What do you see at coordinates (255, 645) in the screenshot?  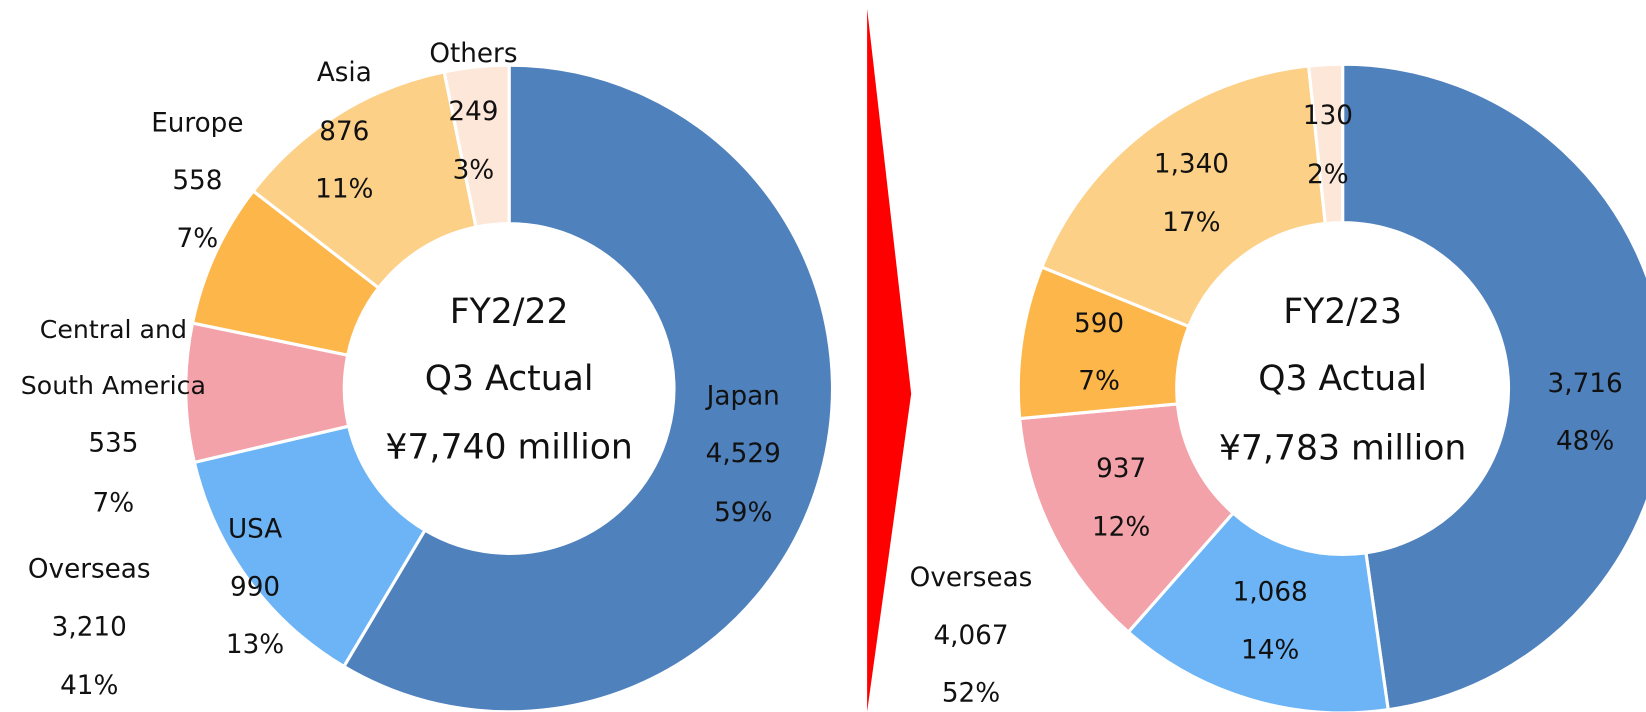 I see `percent-label: 13%` at bounding box center [255, 645].